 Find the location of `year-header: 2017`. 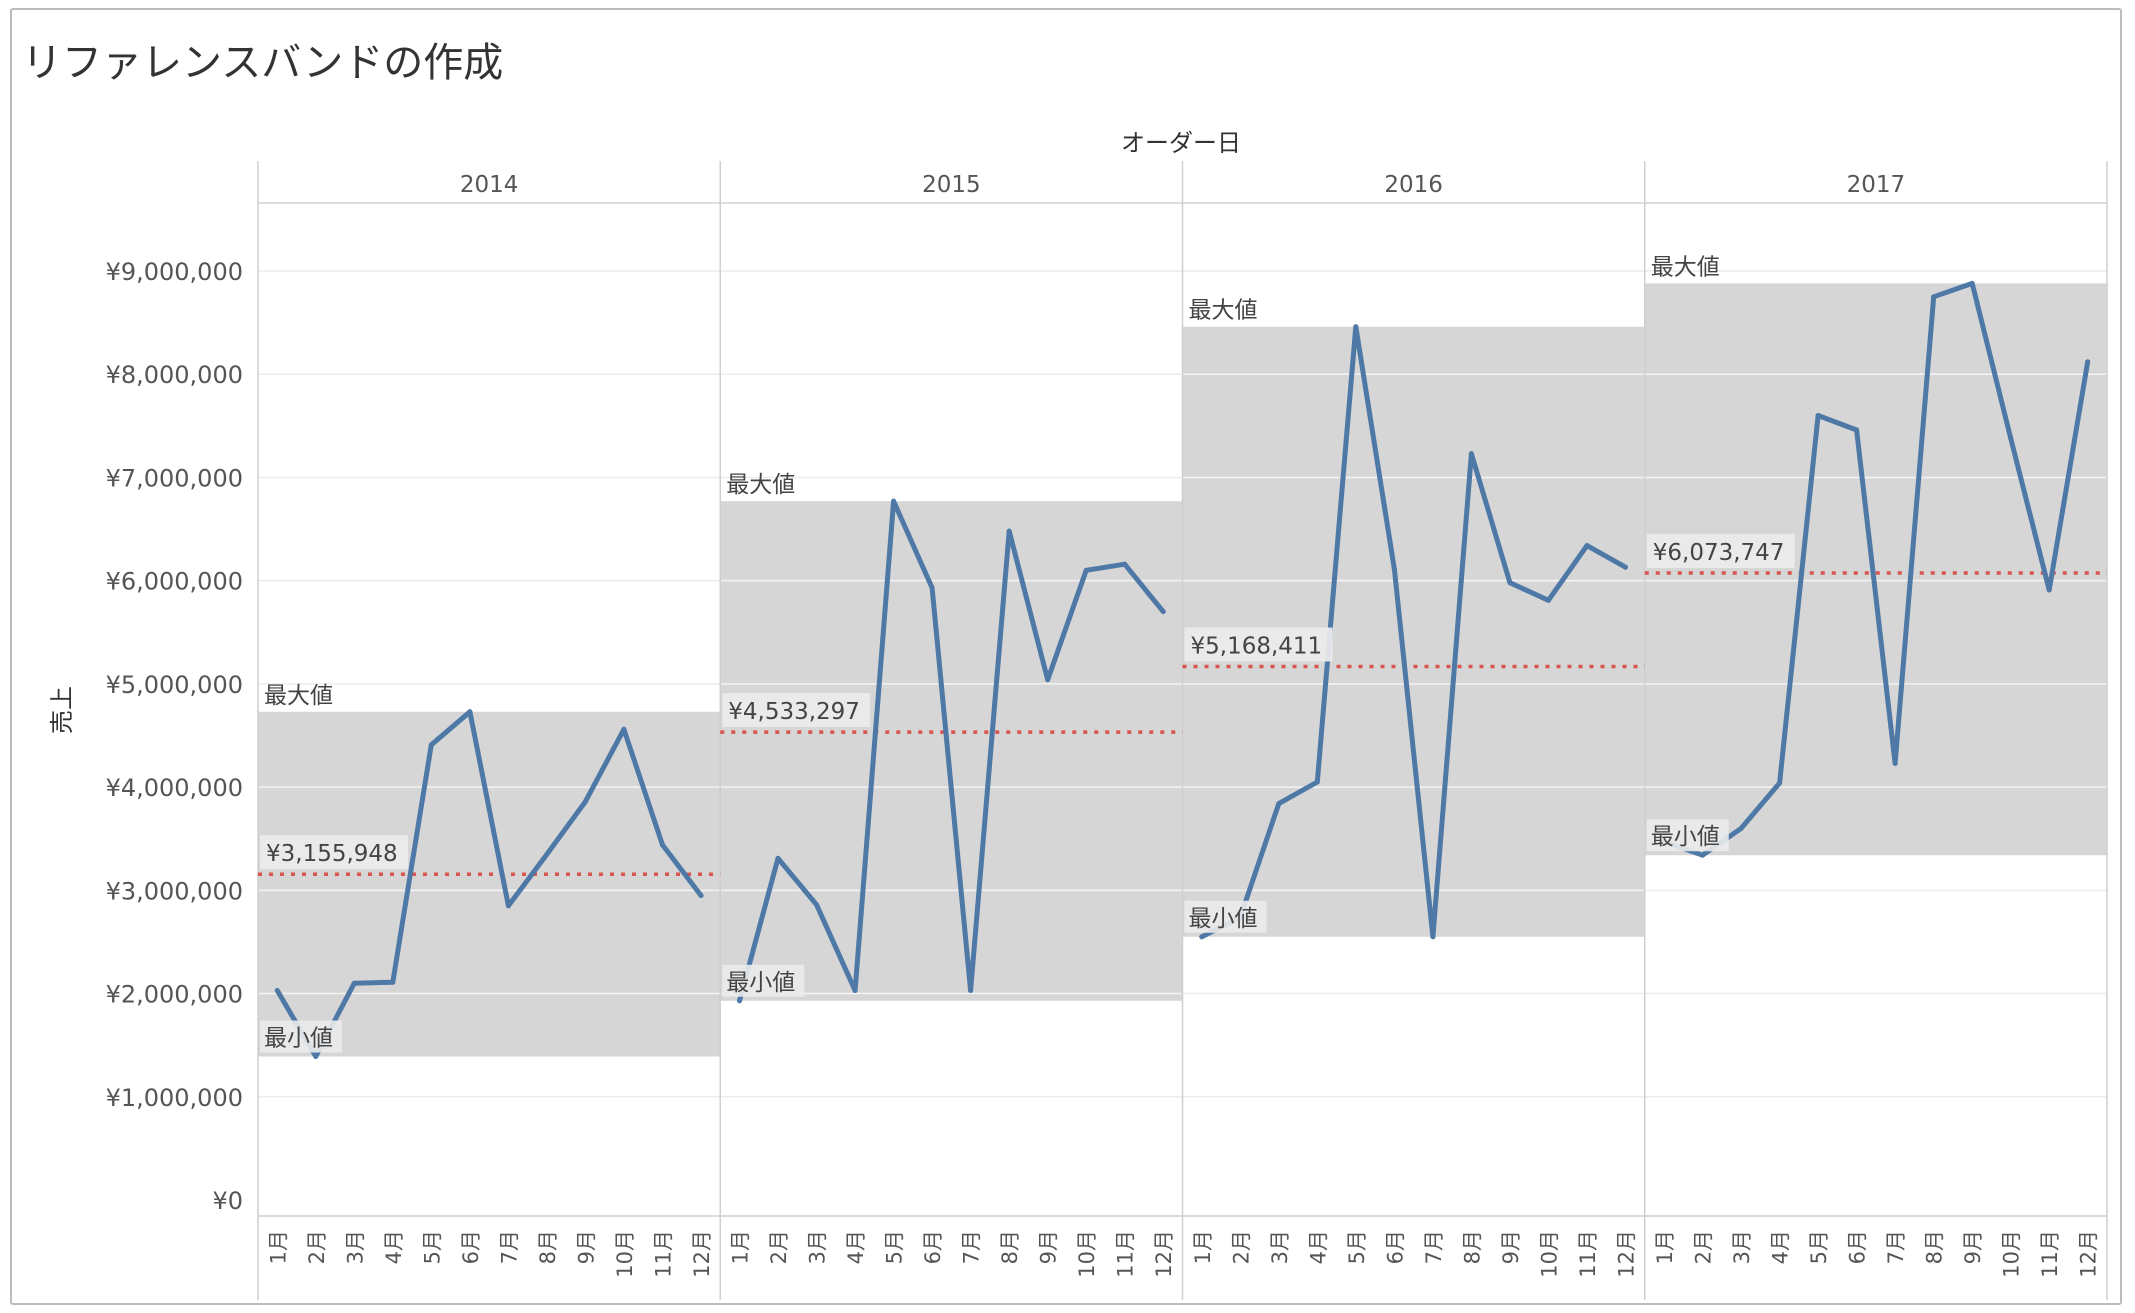

year-header: 2017 is located at coordinates (1876, 185).